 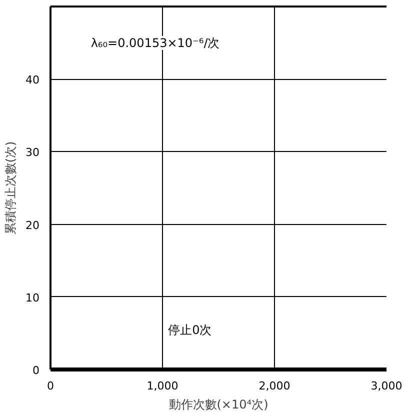 What do you see at coordinates (218, 405) in the screenshot?
I see `x-axis-title: 動作次數(×10⁴次)` at bounding box center [218, 405].